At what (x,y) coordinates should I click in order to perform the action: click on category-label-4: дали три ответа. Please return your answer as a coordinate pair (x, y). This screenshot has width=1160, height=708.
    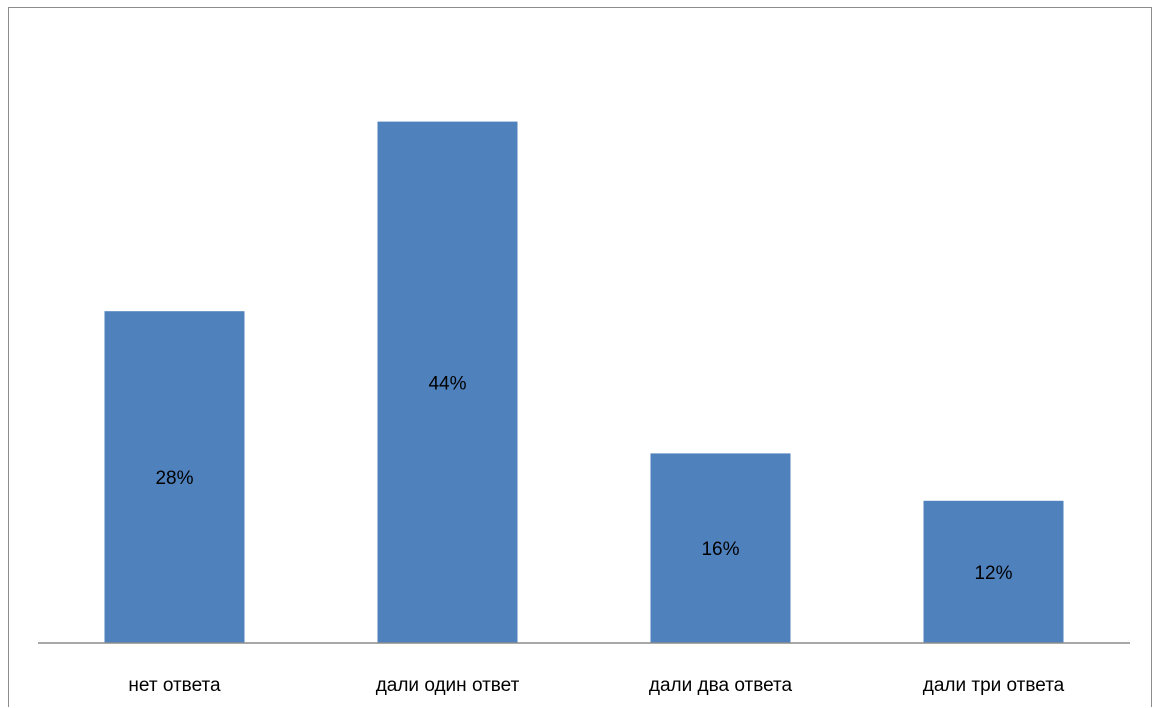
    Looking at the image, I should click on (994, 685).